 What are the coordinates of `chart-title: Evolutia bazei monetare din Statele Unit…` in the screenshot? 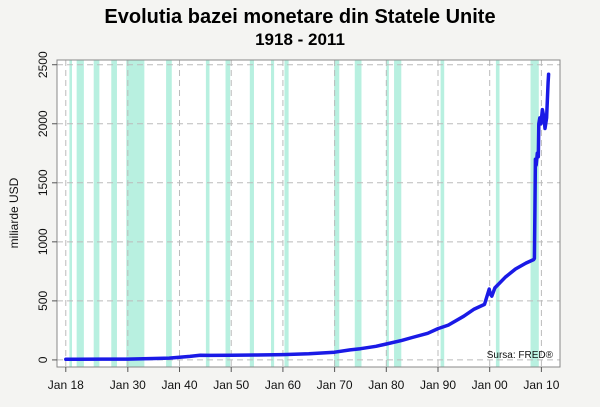 It's located at (300, 17).